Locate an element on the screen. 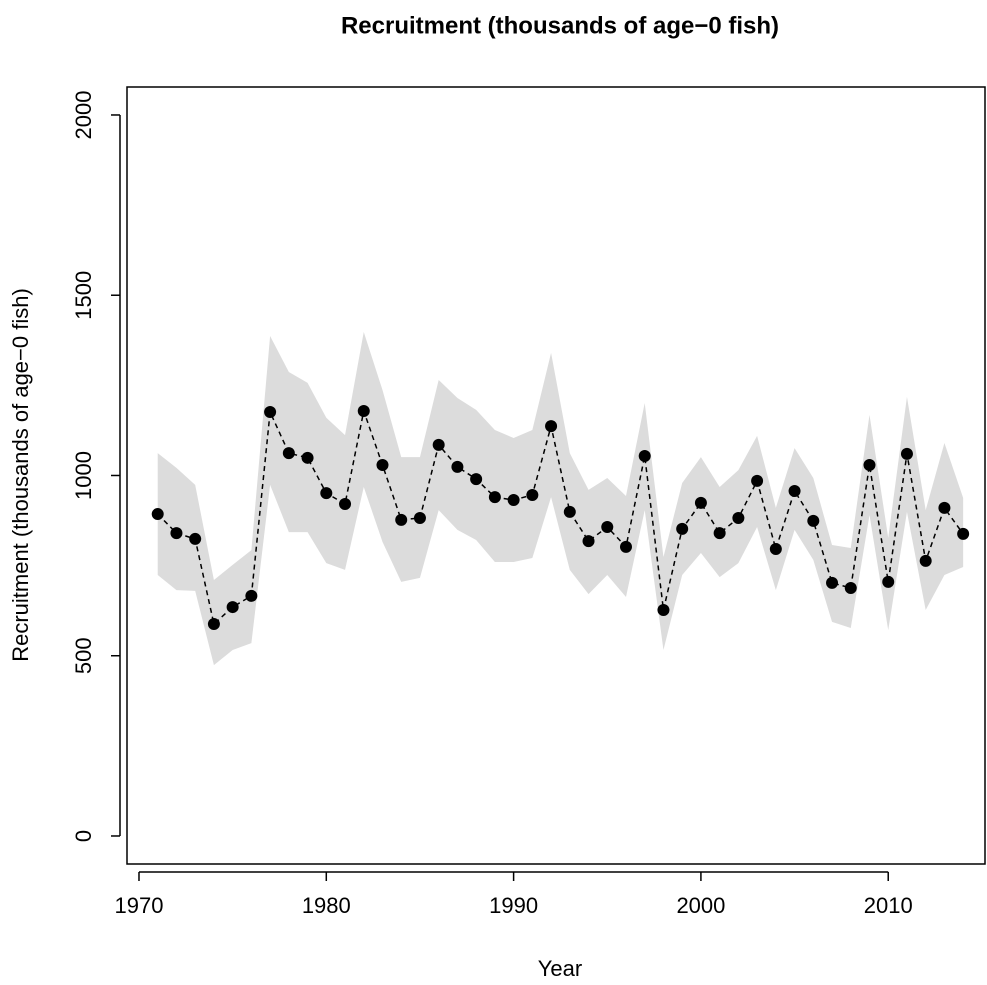 This screenshot has width=987, height=985. x-tick-label: 2010 is located at coordinates (888, 905).